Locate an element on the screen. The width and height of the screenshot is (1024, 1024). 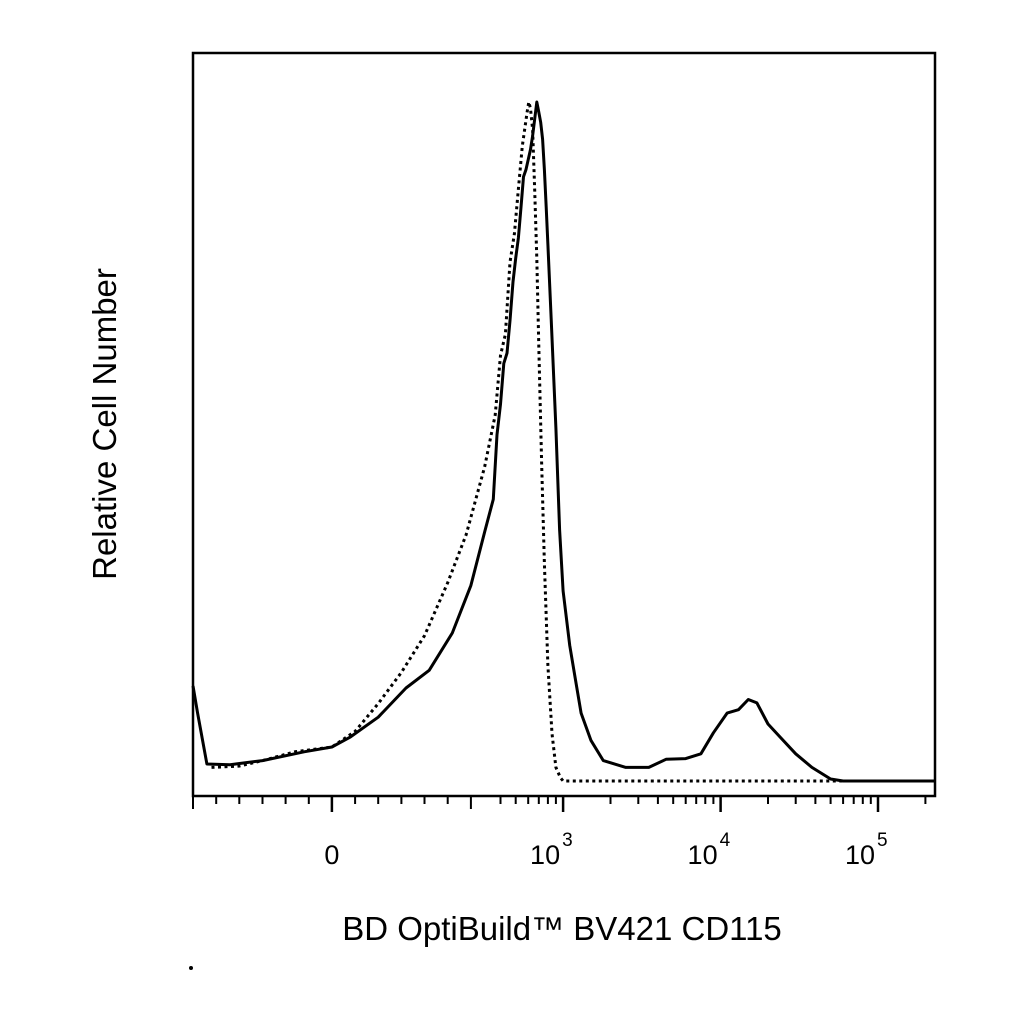
x-minor-ticks is located at coordinates (559, 802).